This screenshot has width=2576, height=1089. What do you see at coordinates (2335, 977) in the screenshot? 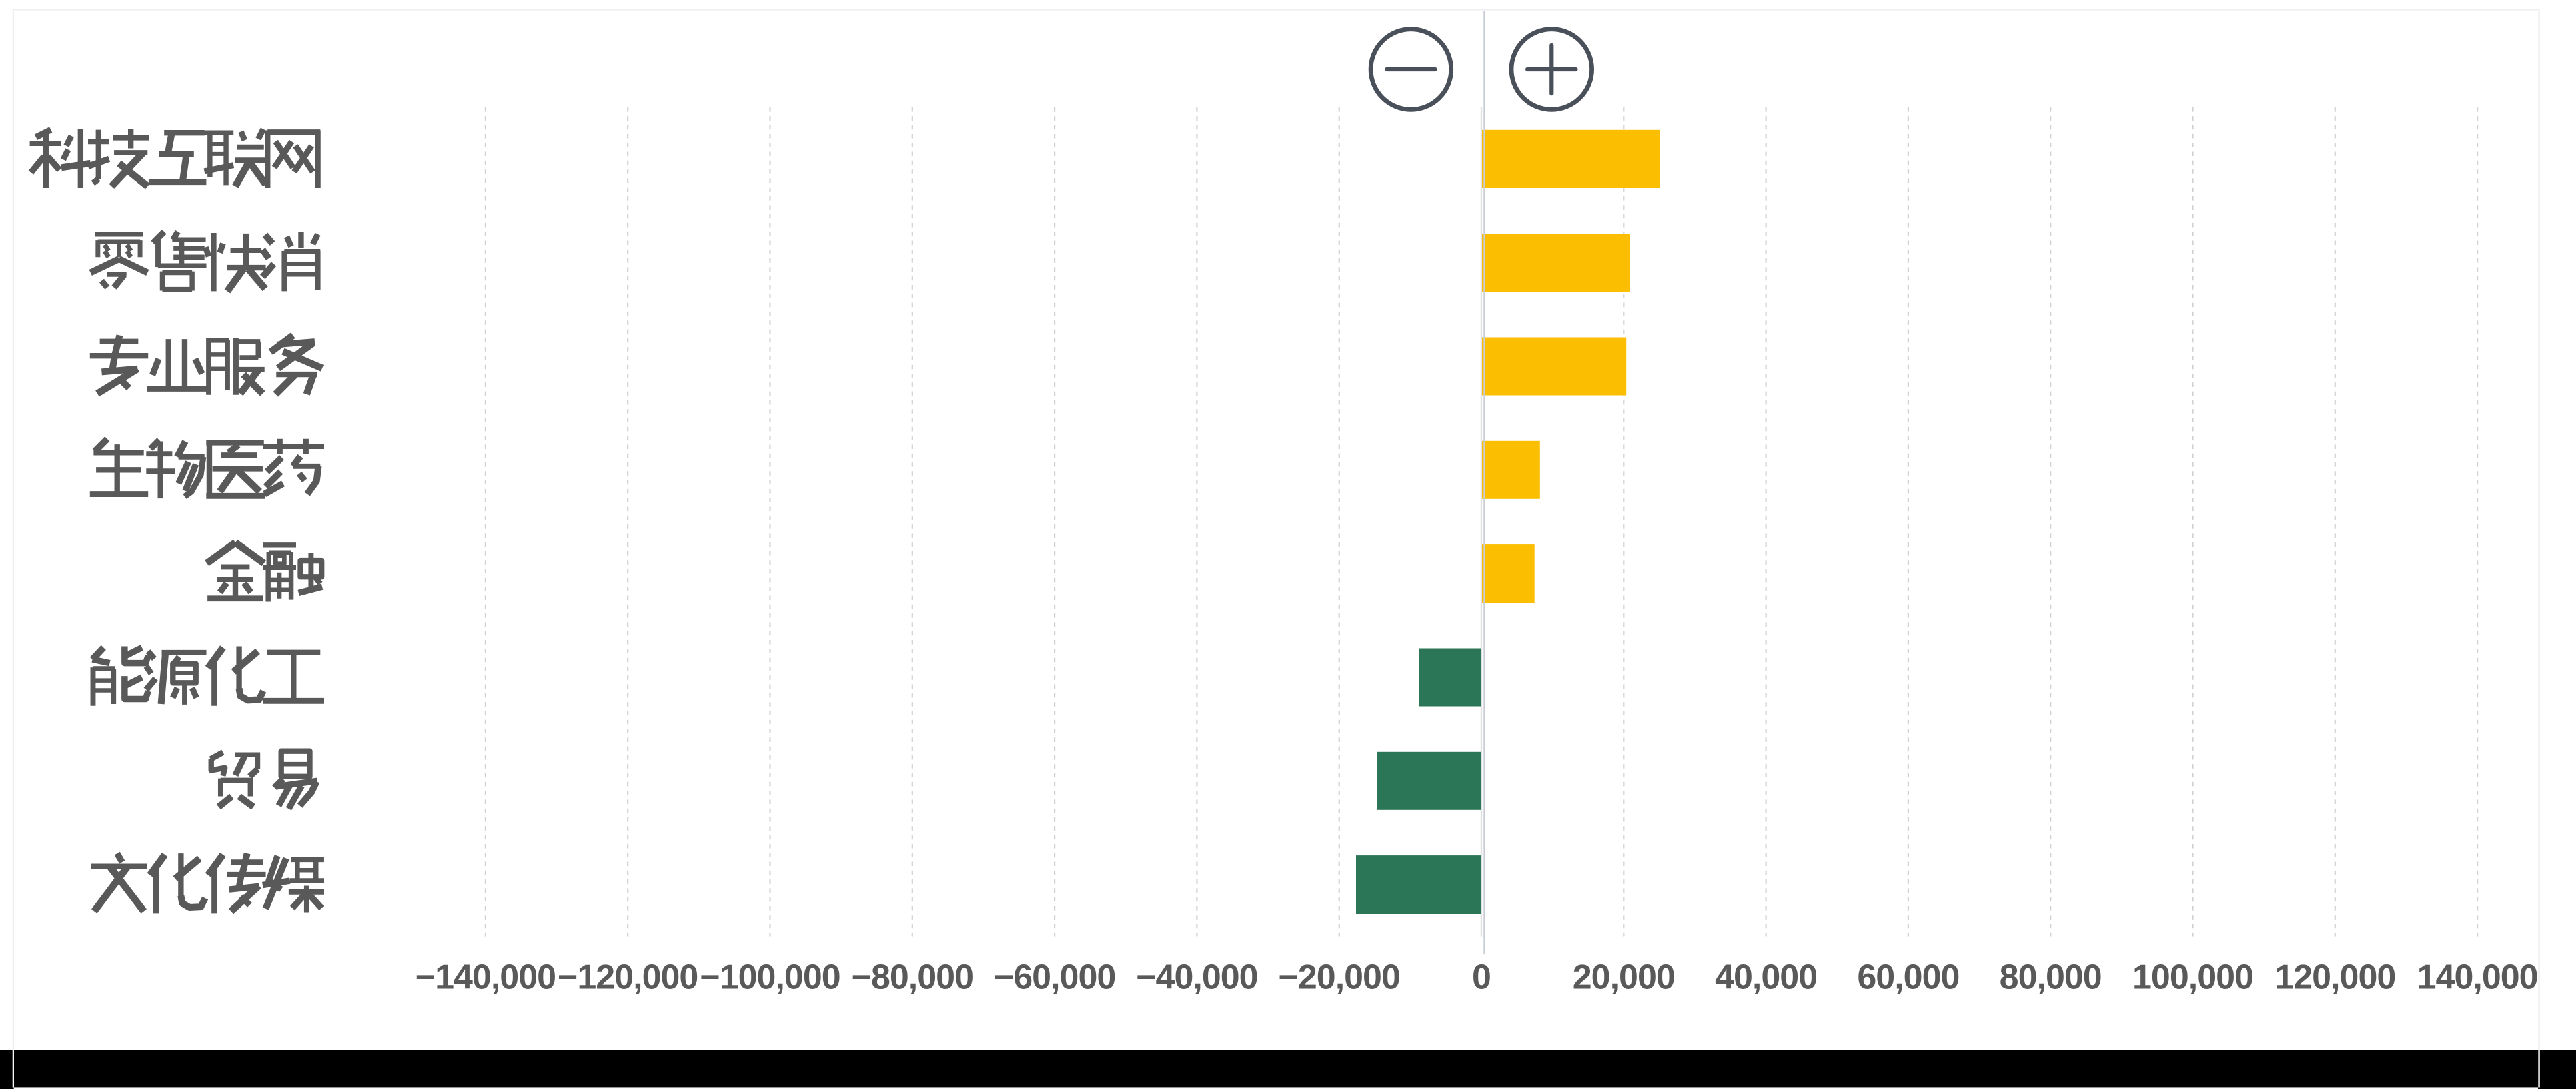
I see `svg-text: 120,000` at bounding box center [2335, 977].